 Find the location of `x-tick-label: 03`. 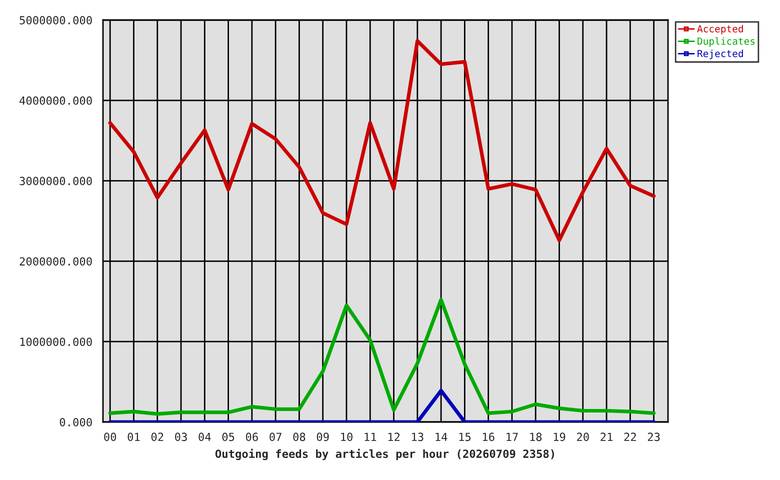

x-tick-label: 03 is located at coordinates (181, 437).